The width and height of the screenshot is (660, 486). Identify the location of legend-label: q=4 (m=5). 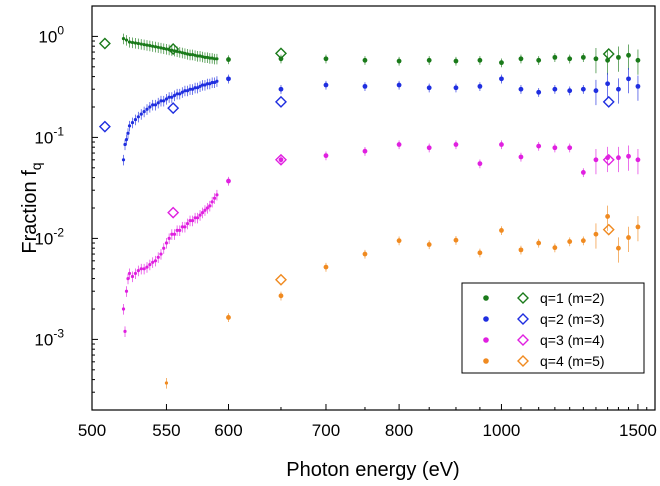
(572, 361).